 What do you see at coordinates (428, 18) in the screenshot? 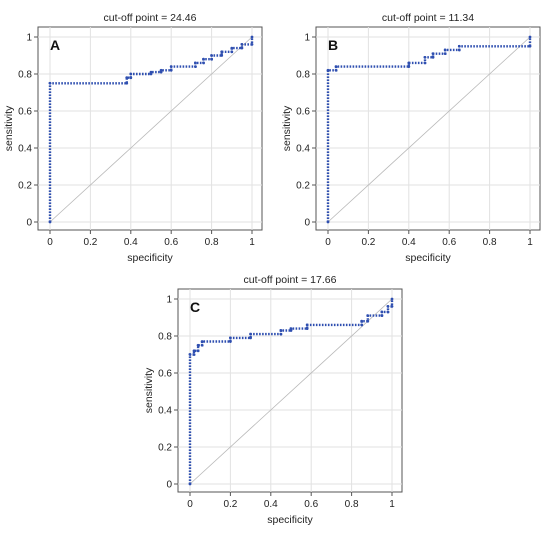
I see `chart-title: cut-off point = 11.34` at bounding box center [428, 18].